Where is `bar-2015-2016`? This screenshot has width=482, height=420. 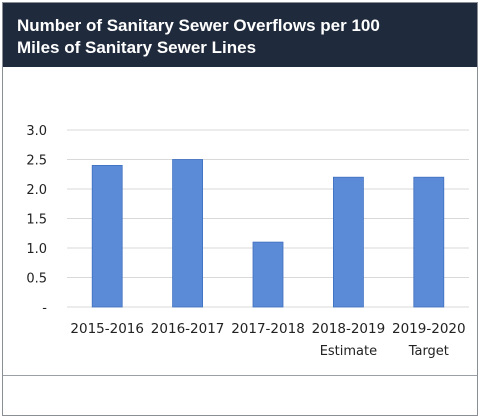 bar-2015-2016 is located at coordinates (107, 236).